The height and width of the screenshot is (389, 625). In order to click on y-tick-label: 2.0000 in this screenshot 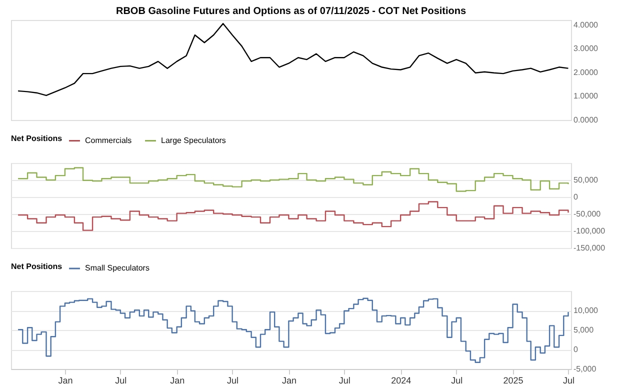, I will do `click(586, 72)`.